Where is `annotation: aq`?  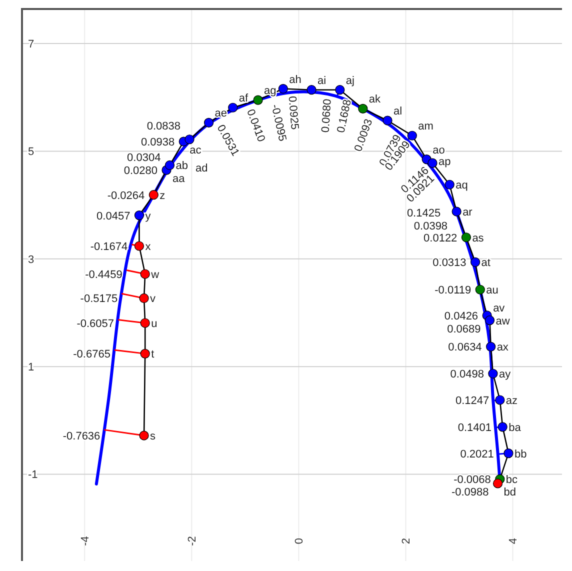 annotation: aq is located at coordinates (462, 186).